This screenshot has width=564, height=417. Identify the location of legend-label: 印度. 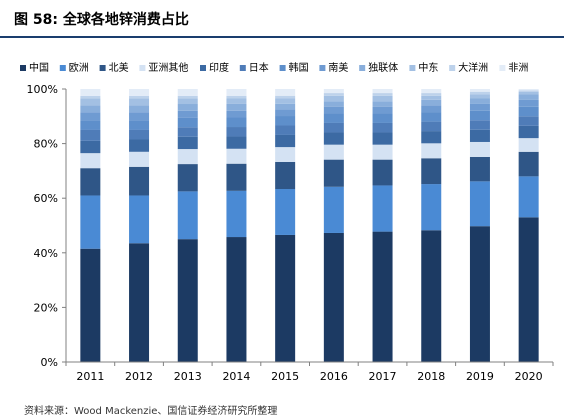
(219, 67).